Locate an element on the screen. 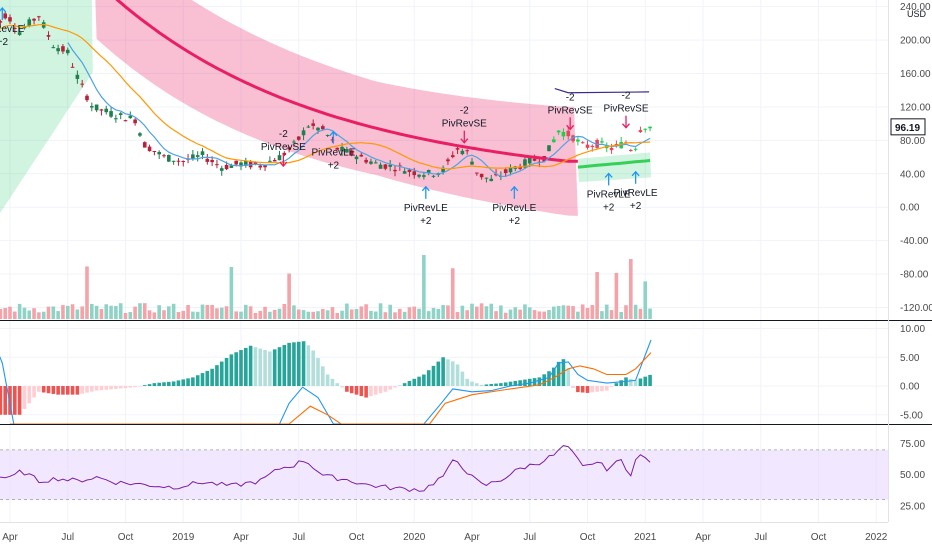  signal-label: PivRevSE is located at coordinates (464, 124).